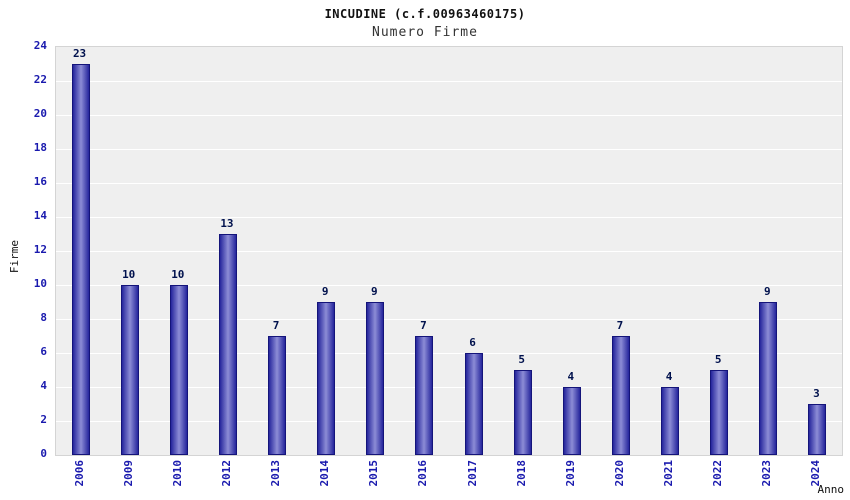  Describe the element at coordinates (425, 32) in the screenshot. I see `chart-subtitle: Numero Firme` at that location.